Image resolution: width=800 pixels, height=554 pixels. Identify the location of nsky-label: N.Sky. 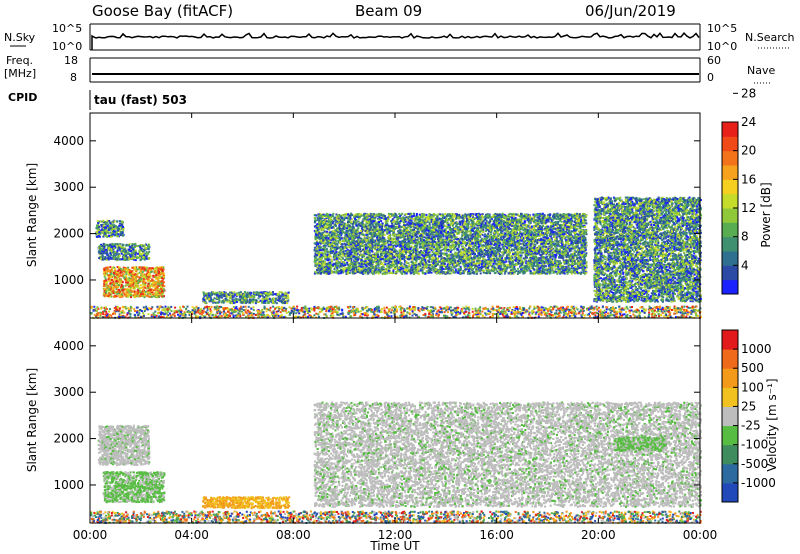
(20, 37).